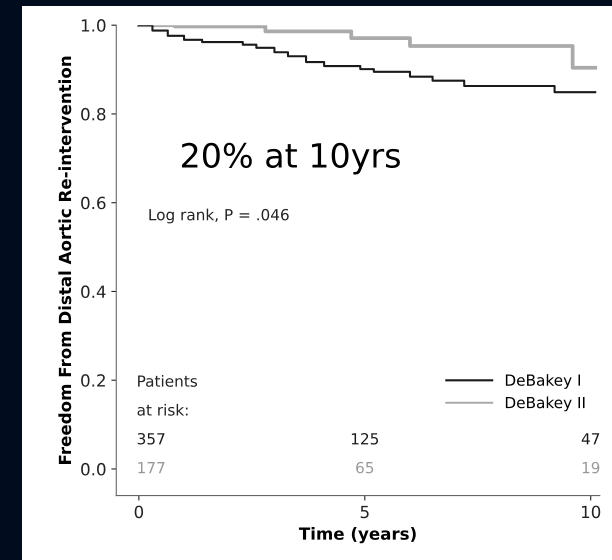 Image resolution: width=612 pixels, height=560 pixels. Describe the element at coordinates (357, 535) in the screenshot. I see `x-axis-title: Time (years)` at that location.